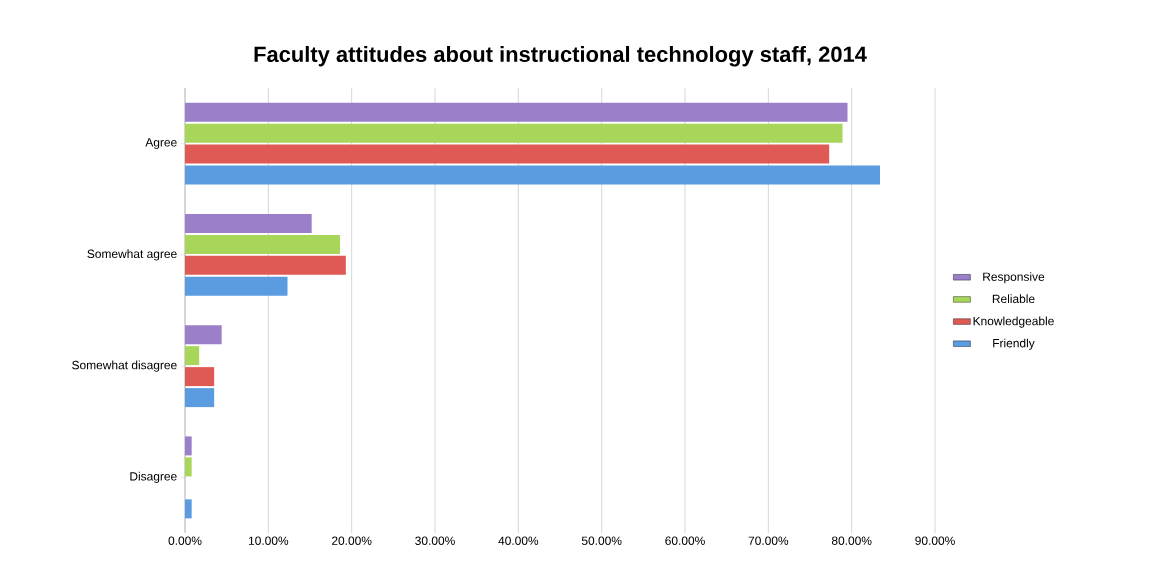  I want to click on x-tick-label: 80.00%, so click(851, 540).